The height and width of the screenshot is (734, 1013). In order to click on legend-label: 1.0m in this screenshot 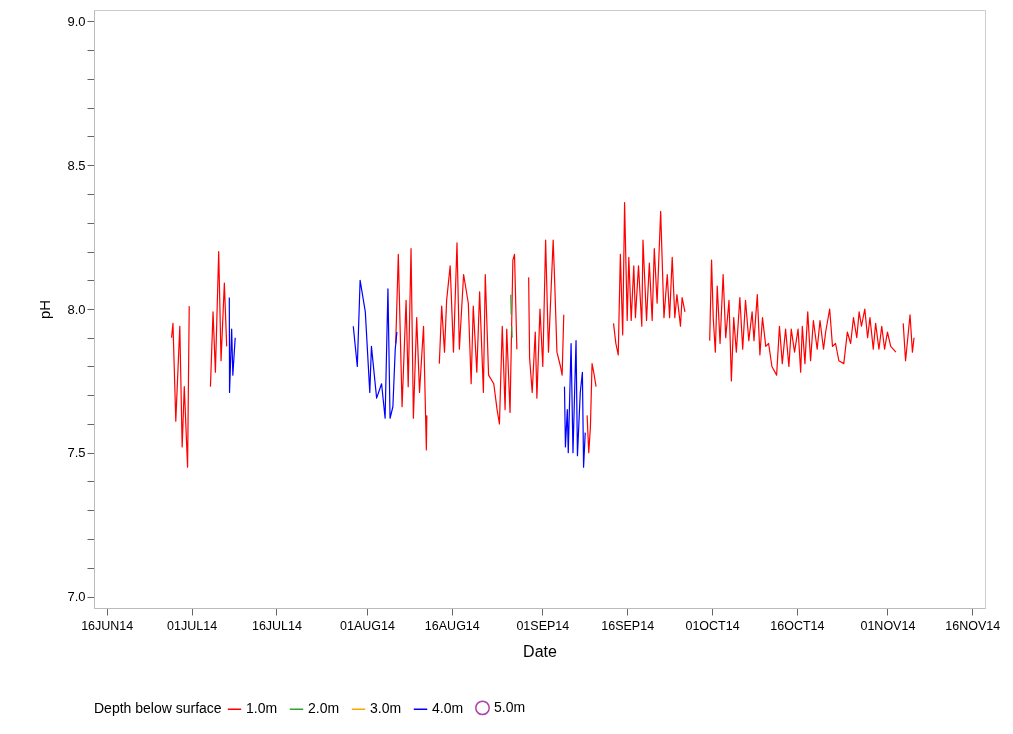, I will do `click(262, 708)`.